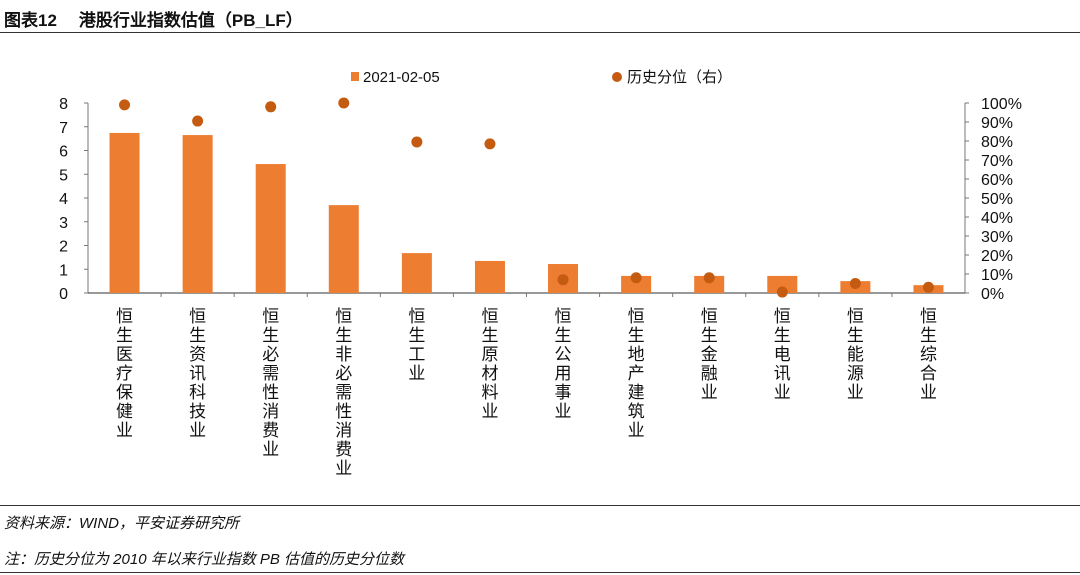  I want to click on y-tick-label: 2, so click(63, 247).